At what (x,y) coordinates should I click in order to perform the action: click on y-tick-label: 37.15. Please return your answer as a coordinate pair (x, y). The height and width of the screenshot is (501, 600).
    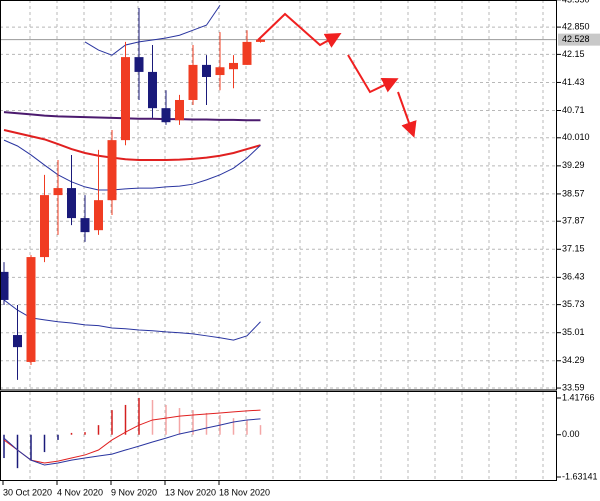
    Looking at the image, I should click on (573, 249).